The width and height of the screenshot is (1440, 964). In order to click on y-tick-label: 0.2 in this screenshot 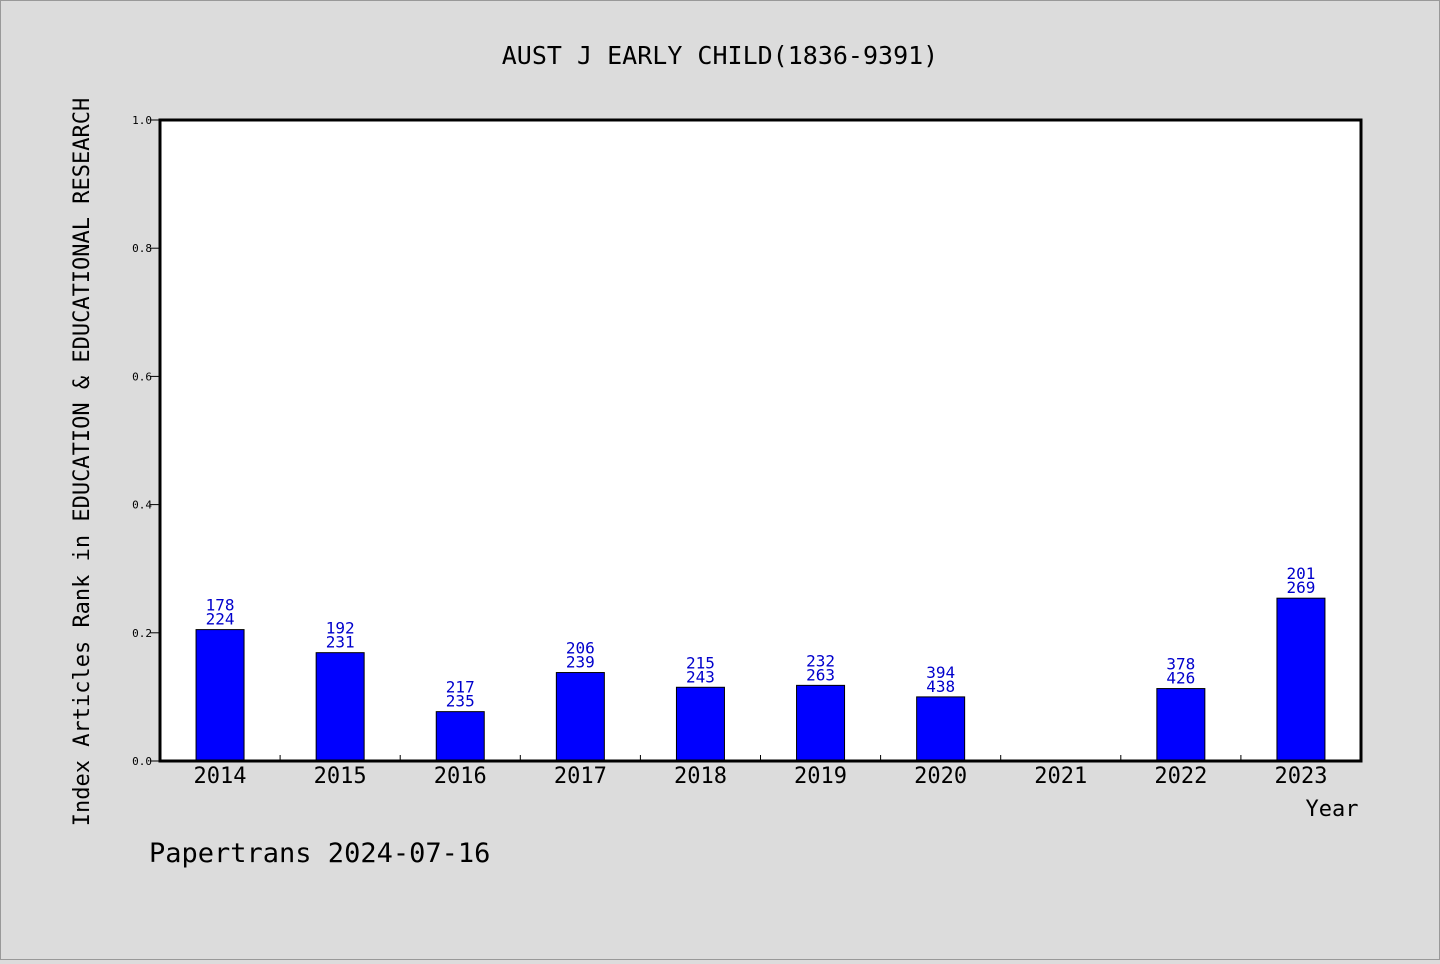, I will do `click(142, 633)`.